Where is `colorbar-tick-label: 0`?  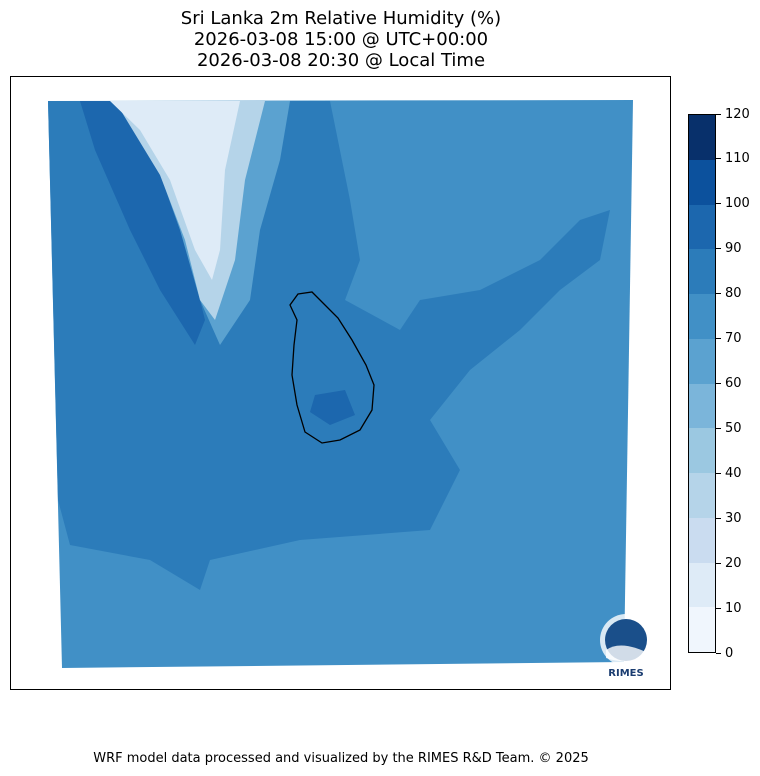 colorbar-tick-label: 0 is located at coordinates (729, 653).